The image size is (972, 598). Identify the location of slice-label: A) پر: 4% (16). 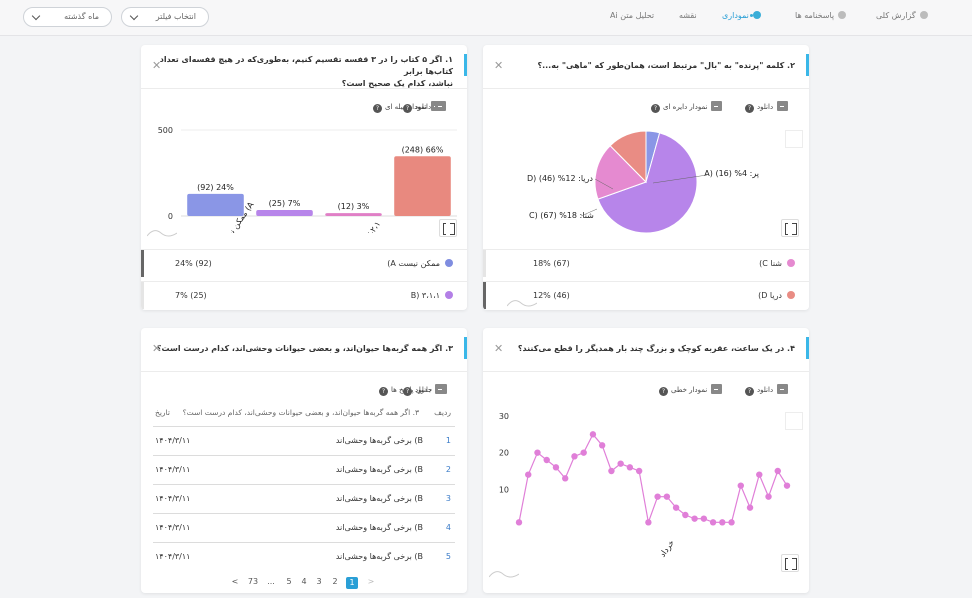
(731, 173).